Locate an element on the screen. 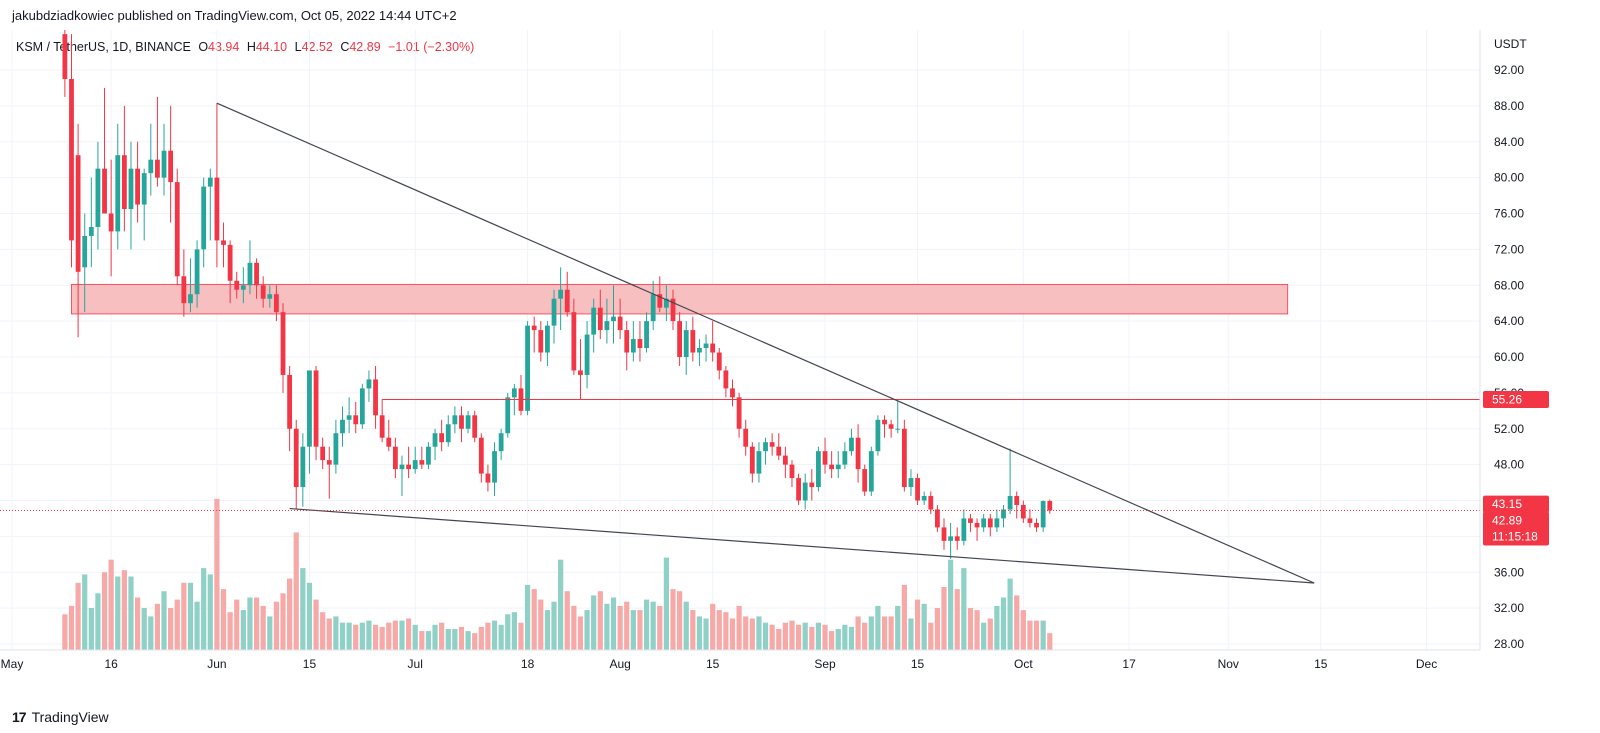 This screenshot has width=1600, height=733. time-tick-label: 18 is located at coordinates (528, 664).